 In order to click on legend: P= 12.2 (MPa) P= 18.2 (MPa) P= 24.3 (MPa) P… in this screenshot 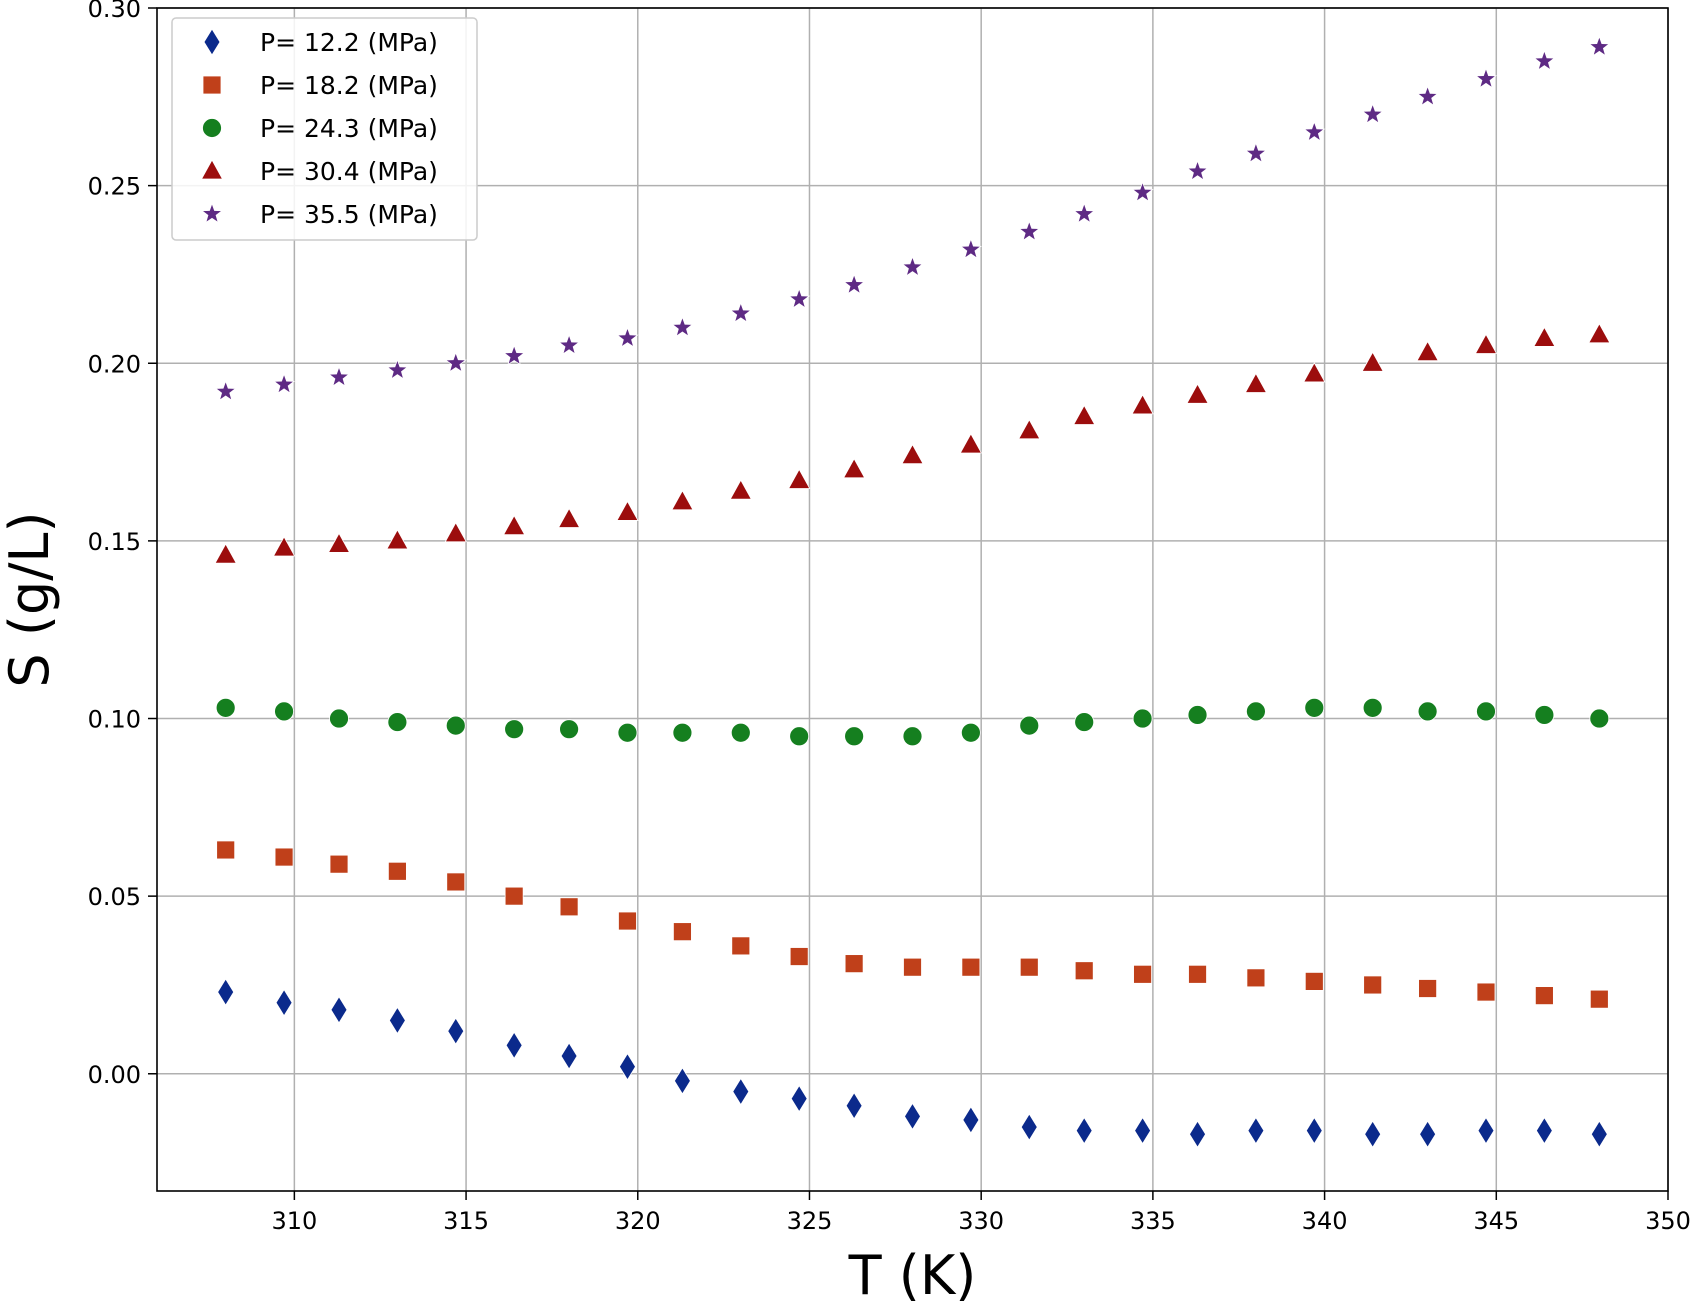, I will do `click(324, 129)`.